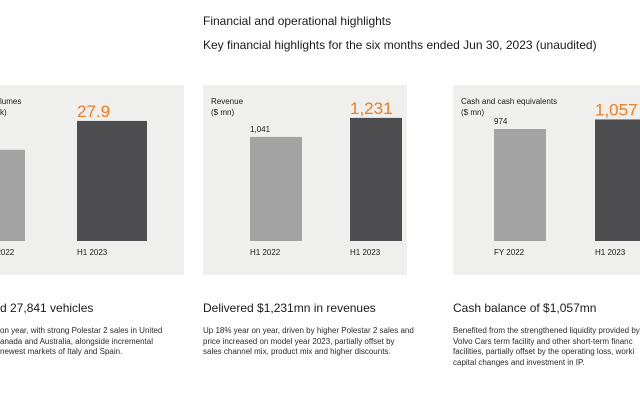 Image resolution: width=640 pixels, height=400 pixels. I want to click on bar-chart-volumes: 21.2H1 202227.9H1 2023, so click(73, 179).